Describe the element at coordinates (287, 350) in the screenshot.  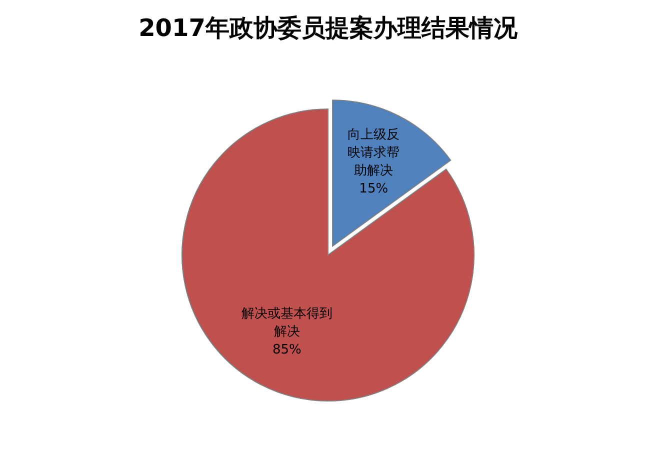
I see `data-label: 85%` at that location.